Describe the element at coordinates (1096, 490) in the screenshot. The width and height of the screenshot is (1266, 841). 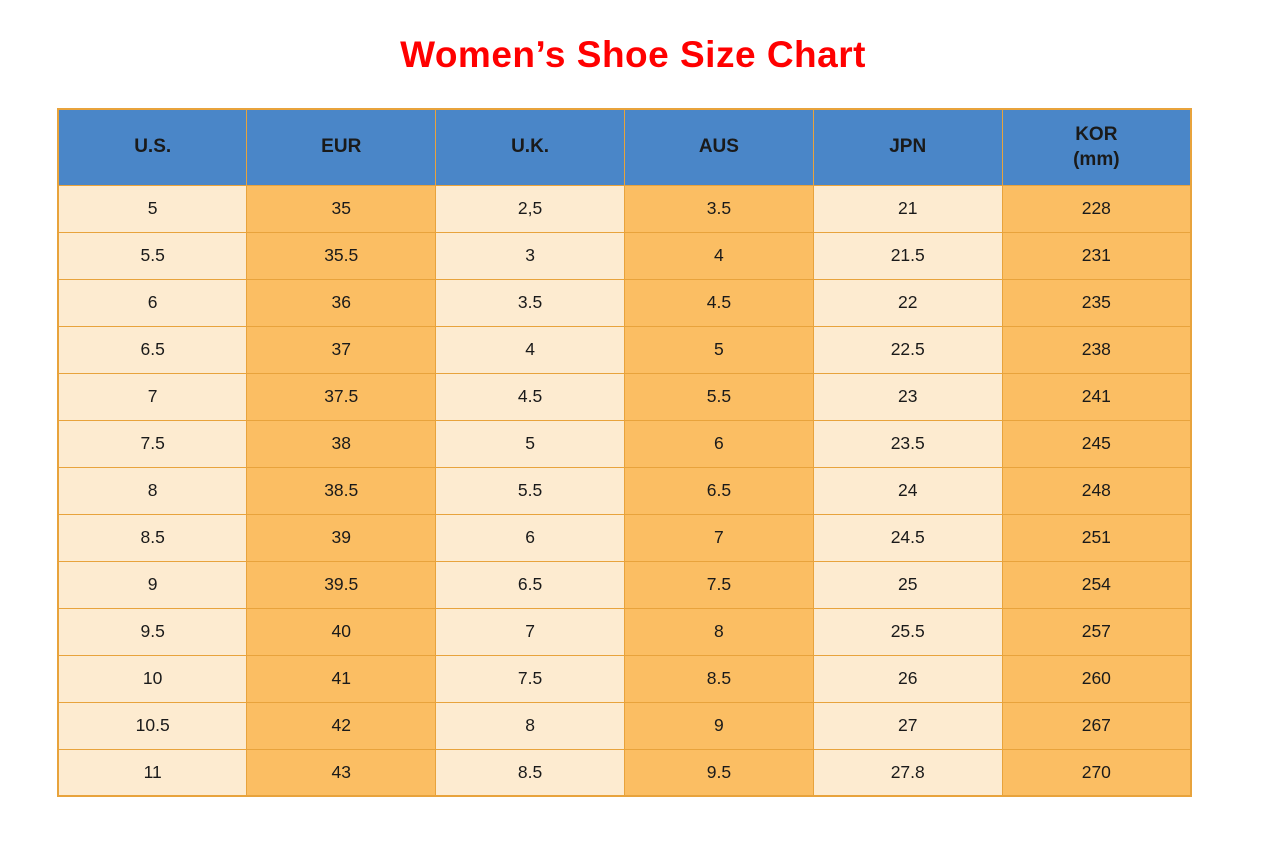
I see `table-cell: 248` at that location.